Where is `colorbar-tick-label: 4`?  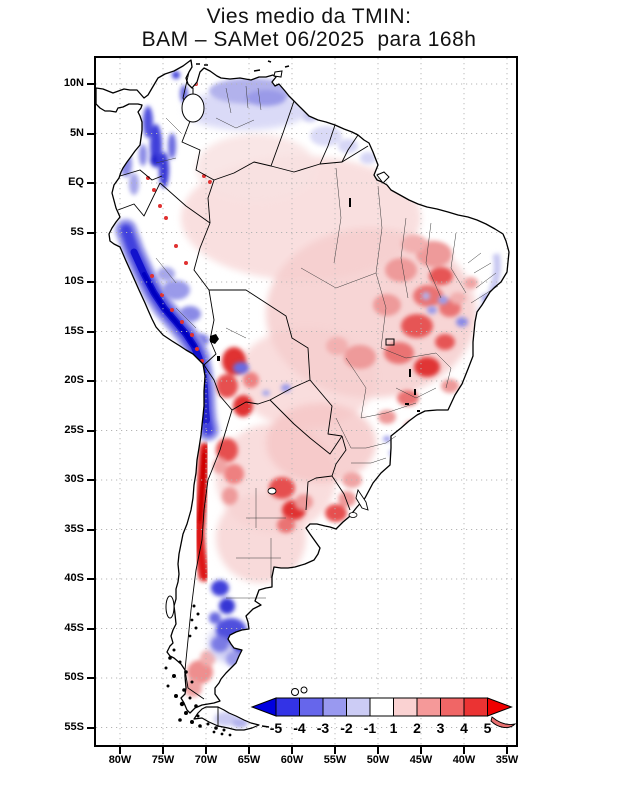 colorbar-tick-label: 4 is located at coordinates (464, 728).